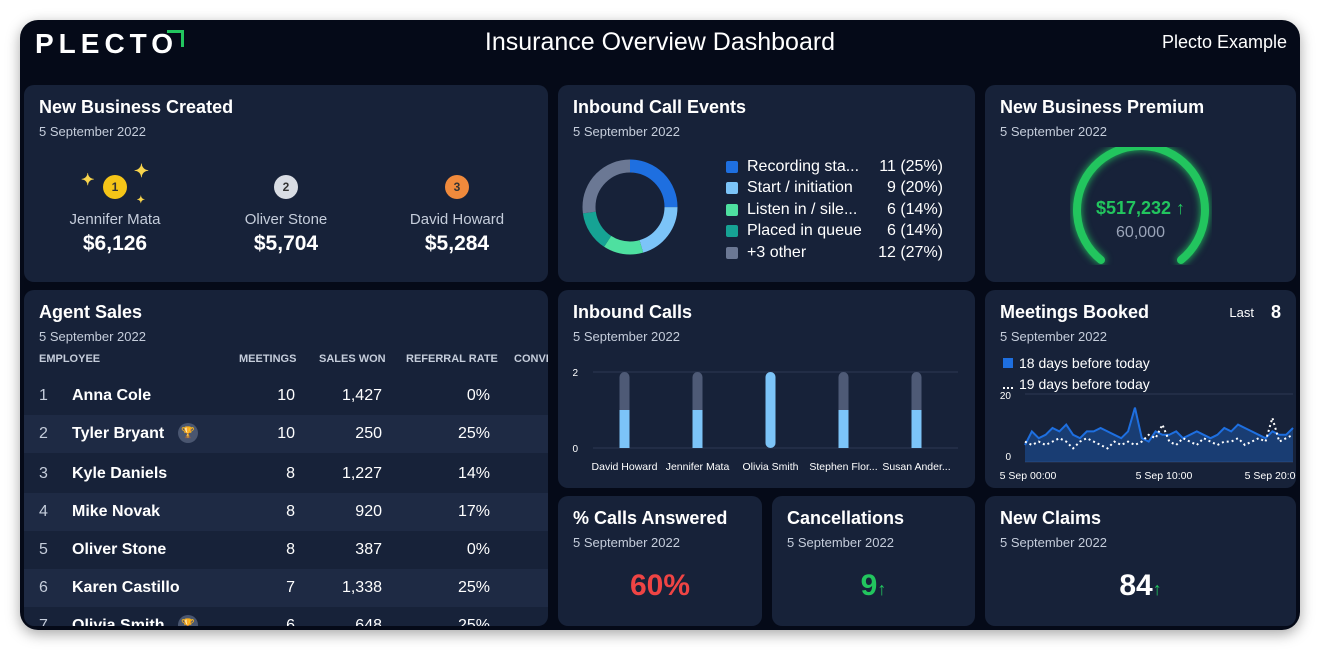 This screenshot has height=665, width=1334. What do you see at coordinates (1028, 476) in the screenshot?
I see `x-tick-label: 5 Sep 00:00` at bounding box center [1028, 476].